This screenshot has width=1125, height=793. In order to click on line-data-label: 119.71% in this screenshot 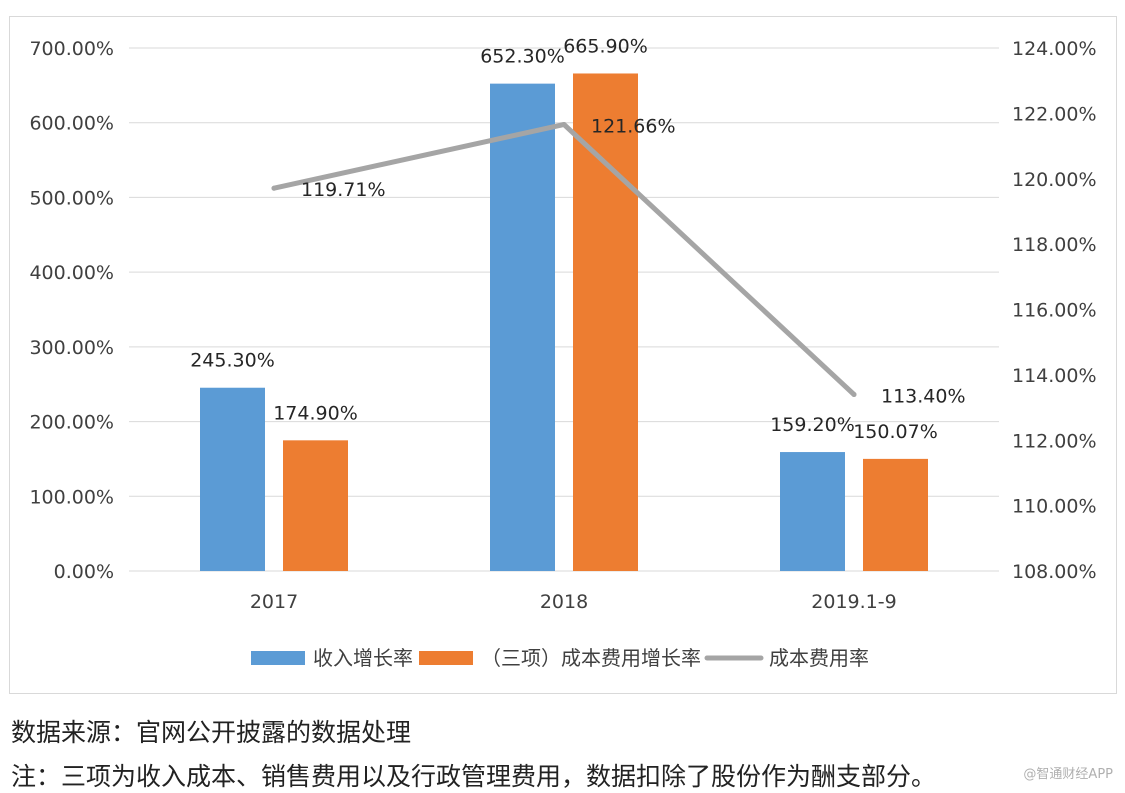, I will do `click(343, 190)`.